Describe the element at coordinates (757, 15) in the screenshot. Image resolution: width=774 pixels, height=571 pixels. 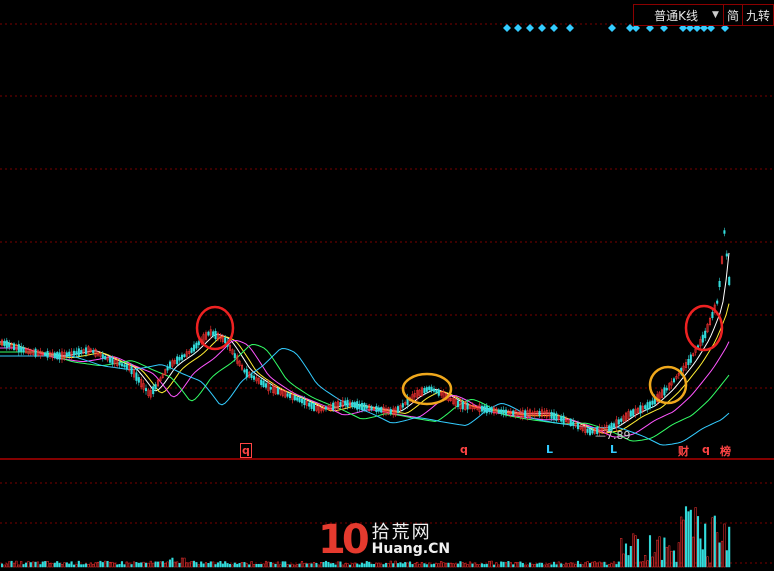
I see `nine-turn-button: 九转` at that location.